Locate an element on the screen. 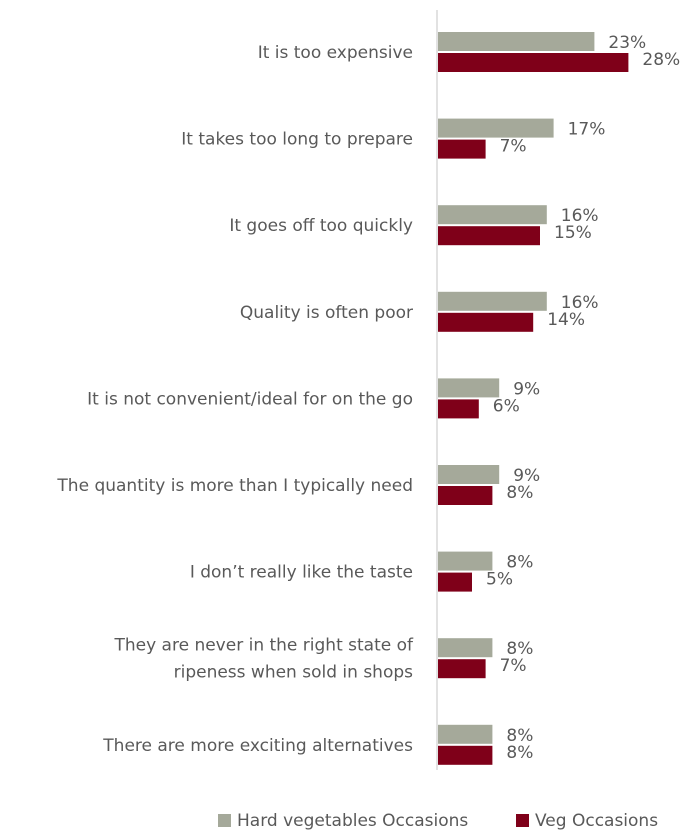 This screenshot has height=837, width=697. legend-swatch-veg-occasions is located at coordinates (522, 820).